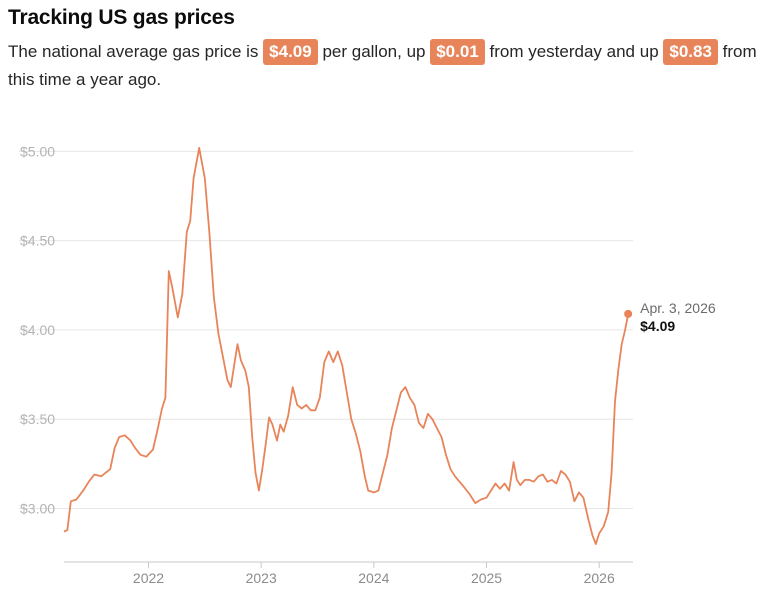 The image size is (777, 594). What do you see at coordinates (628, 313) in the screenshot?
I see `latest-point-marker` at bounding box center [628, 313].